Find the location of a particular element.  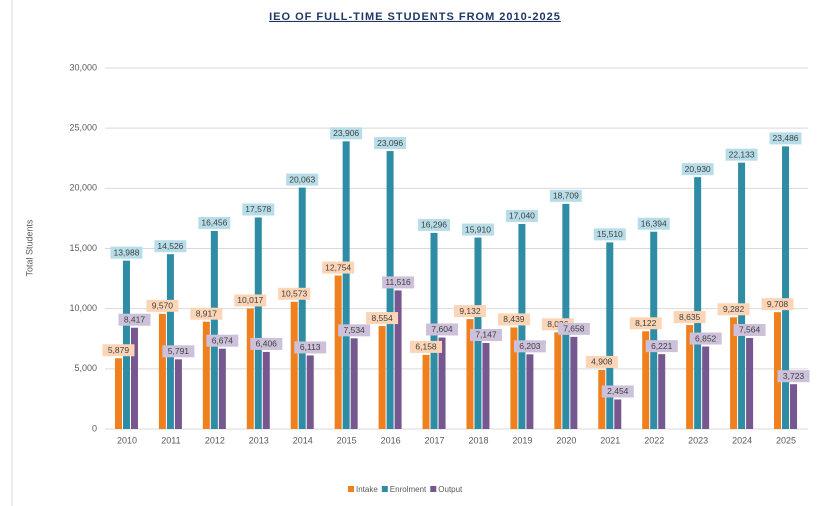

value-label: 7,534 is located at coordinates (355, 330).